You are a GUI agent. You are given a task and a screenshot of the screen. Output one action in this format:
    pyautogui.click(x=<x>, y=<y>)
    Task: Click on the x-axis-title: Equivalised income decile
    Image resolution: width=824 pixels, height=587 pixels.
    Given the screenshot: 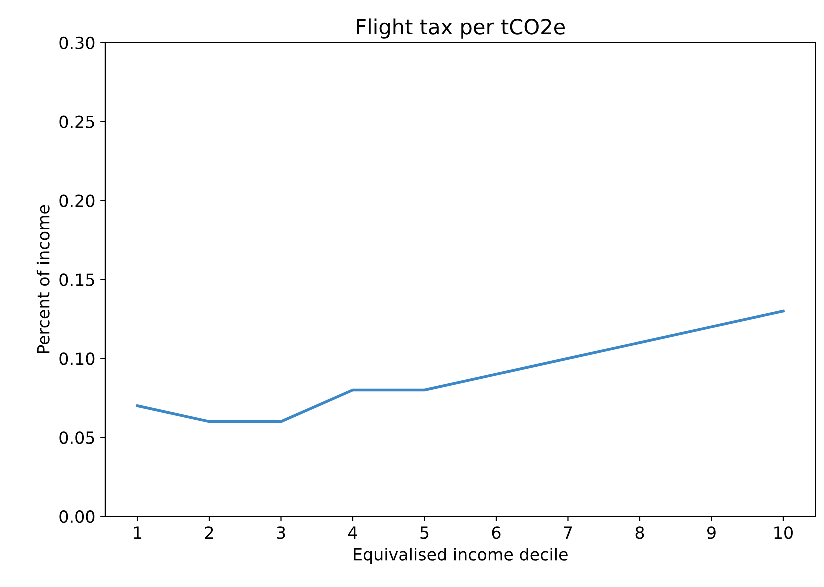 What is the action you would take?
    pyautogui.click(x=461, y=556)
    